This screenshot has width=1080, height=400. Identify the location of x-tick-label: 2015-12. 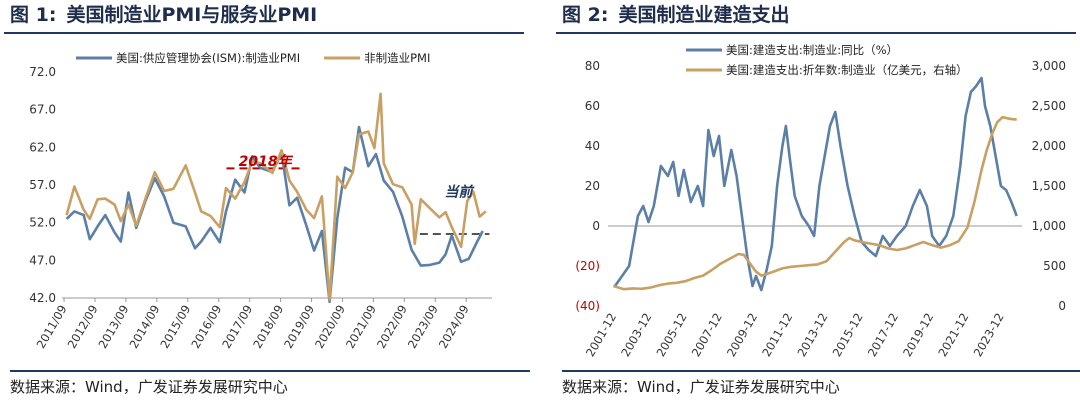
(848, 335).